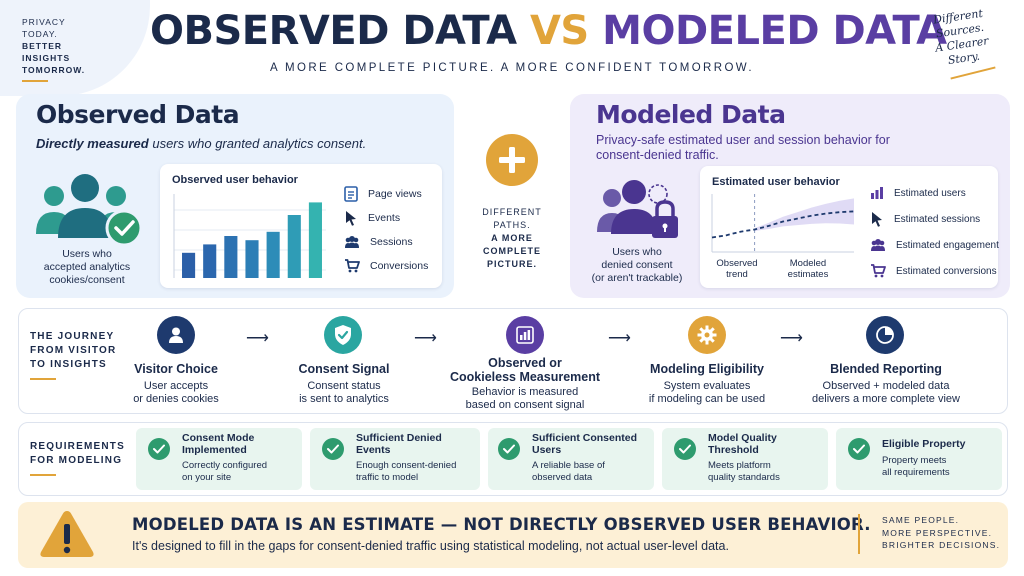  I want to click on observed-trend-label: Observed trend, so click(737, 269).